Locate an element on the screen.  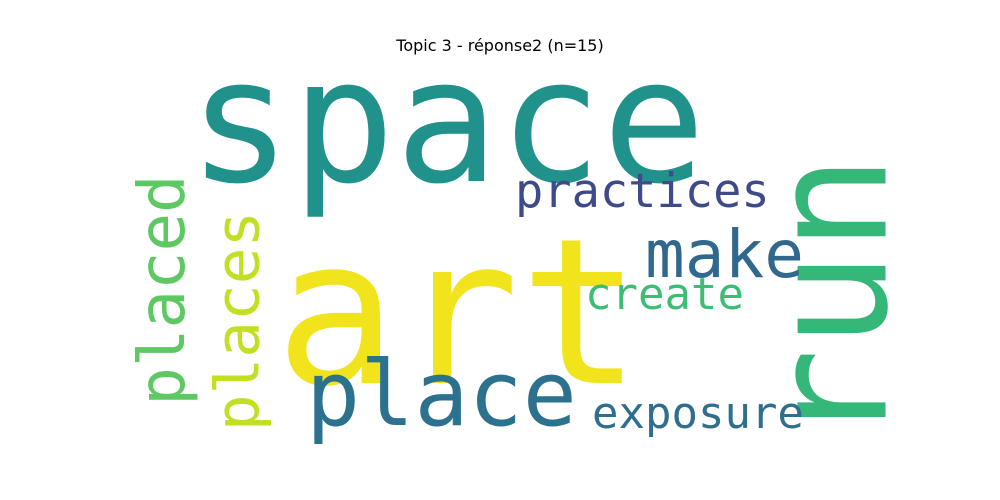
chart-title: Topic 3 - réponse2 (n=15) is located at coordinates (500, 45).